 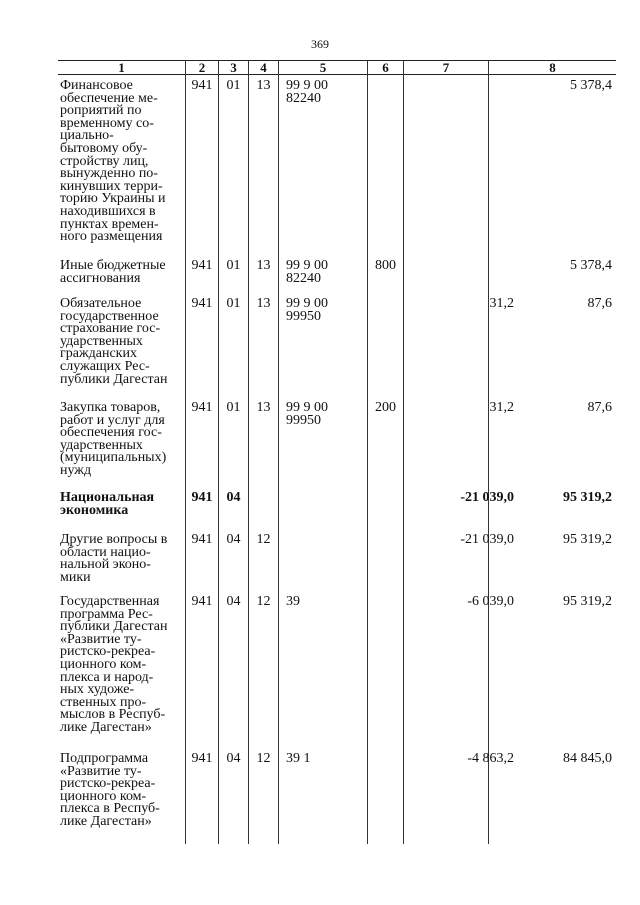 I want to click on target-article-code: 39 1, so click(x=298, y=758).